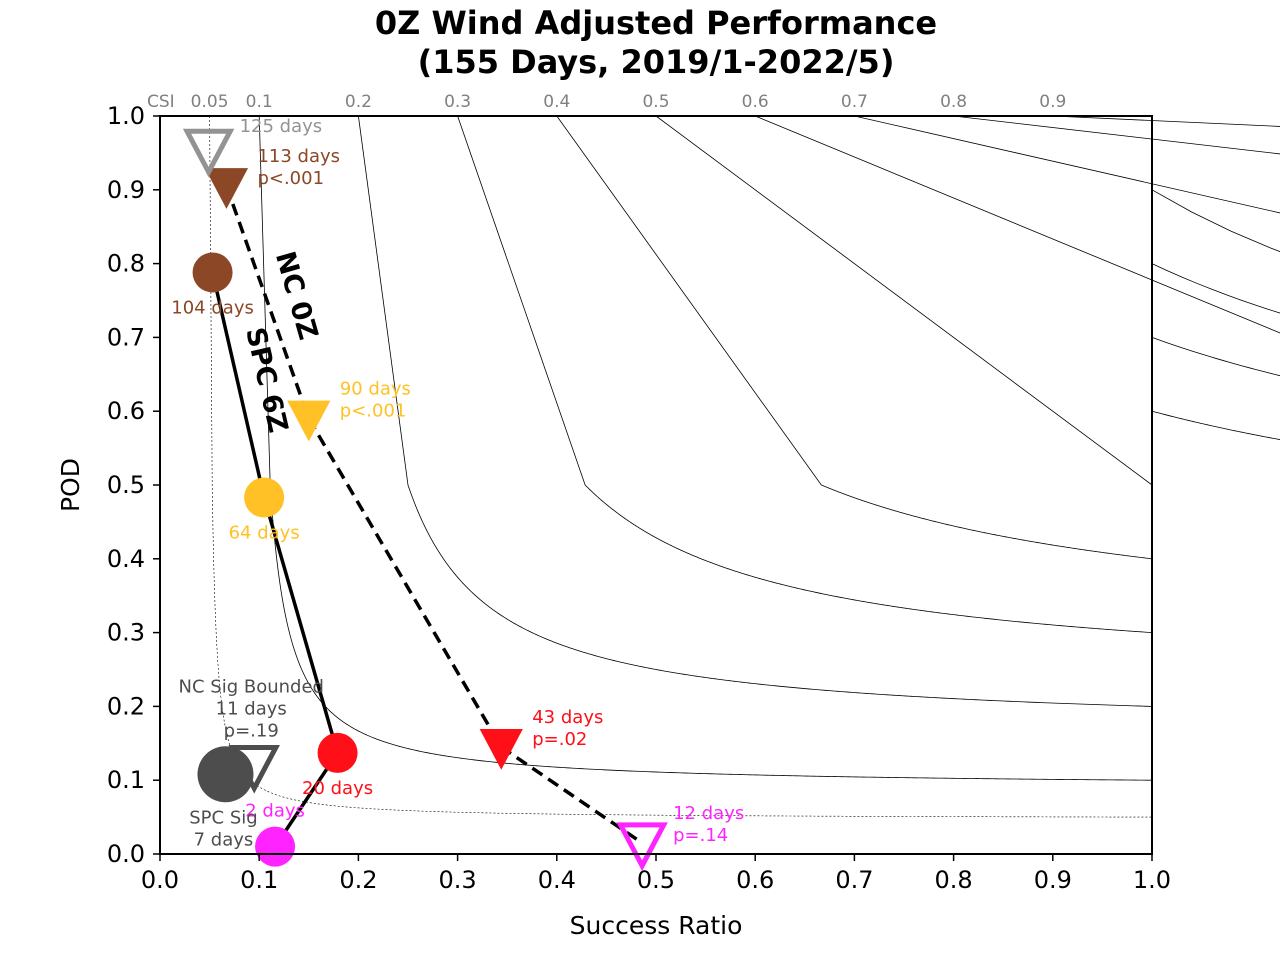  I want to click on point-annotation: NC Sig Bounded, so click(251, 686).